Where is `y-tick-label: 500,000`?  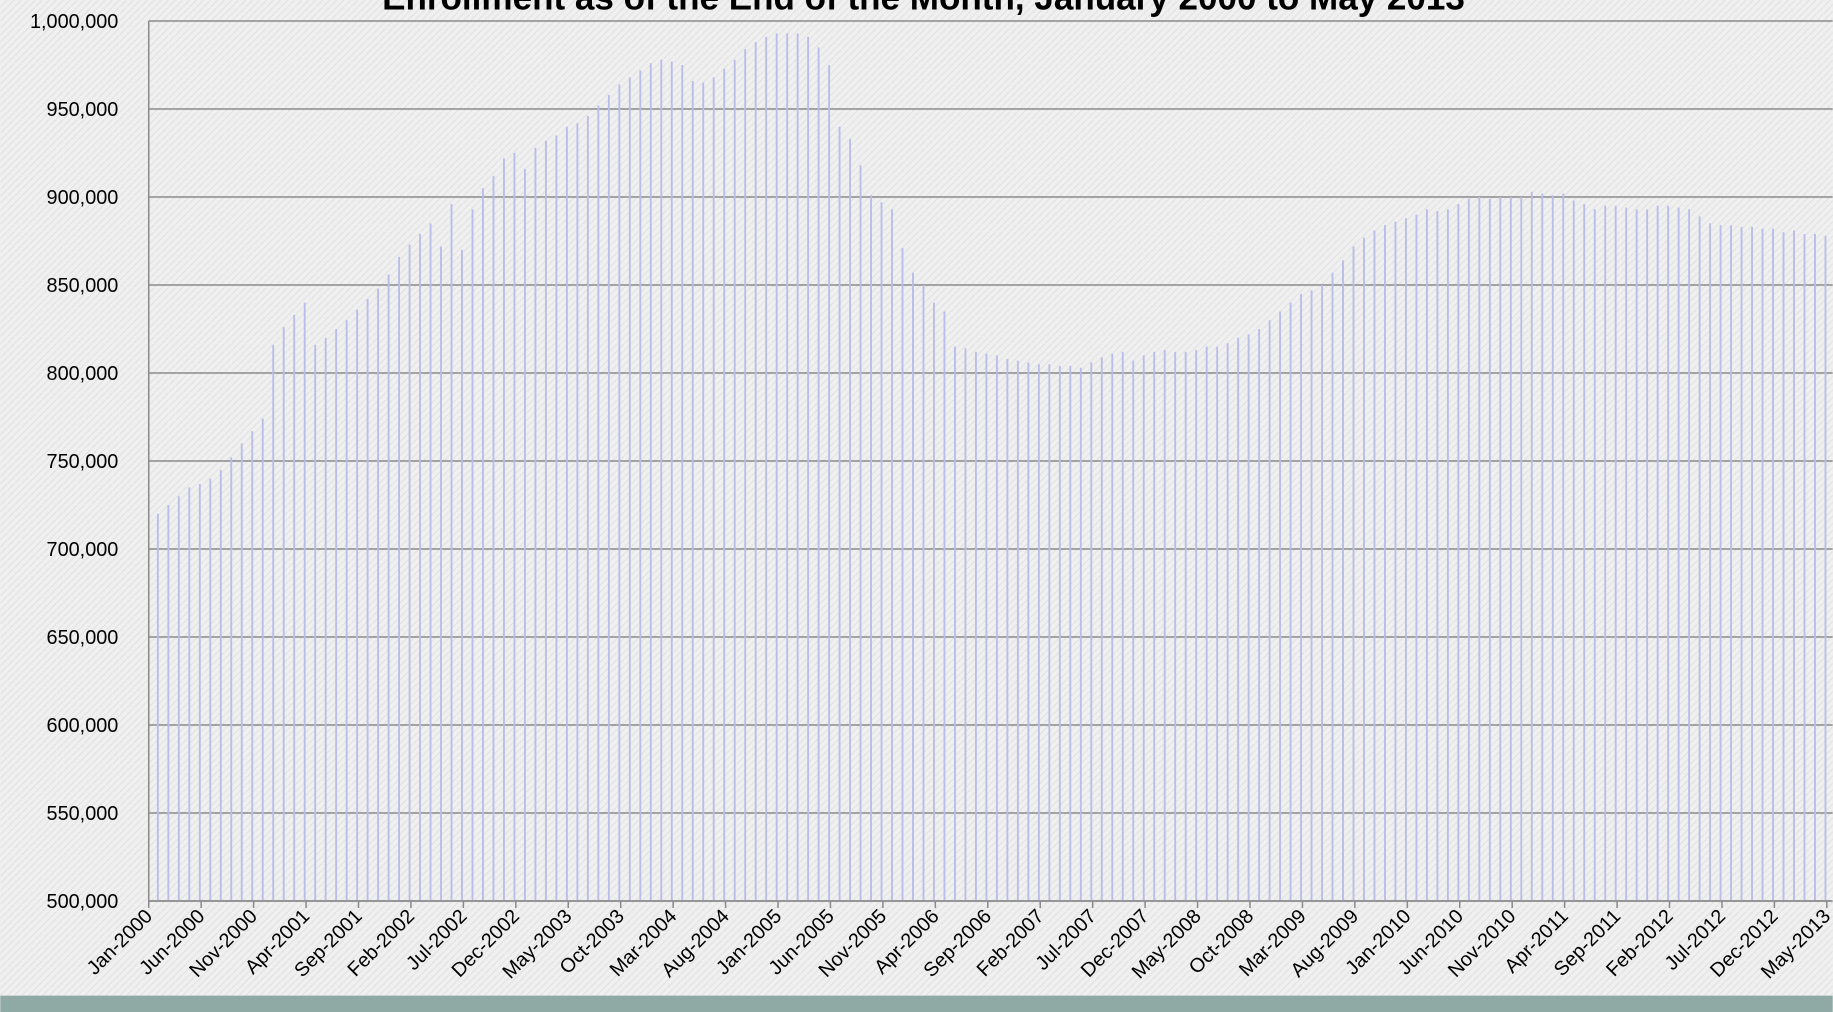 y-tick-label: 500,000 is located at coordinates (83, 902).